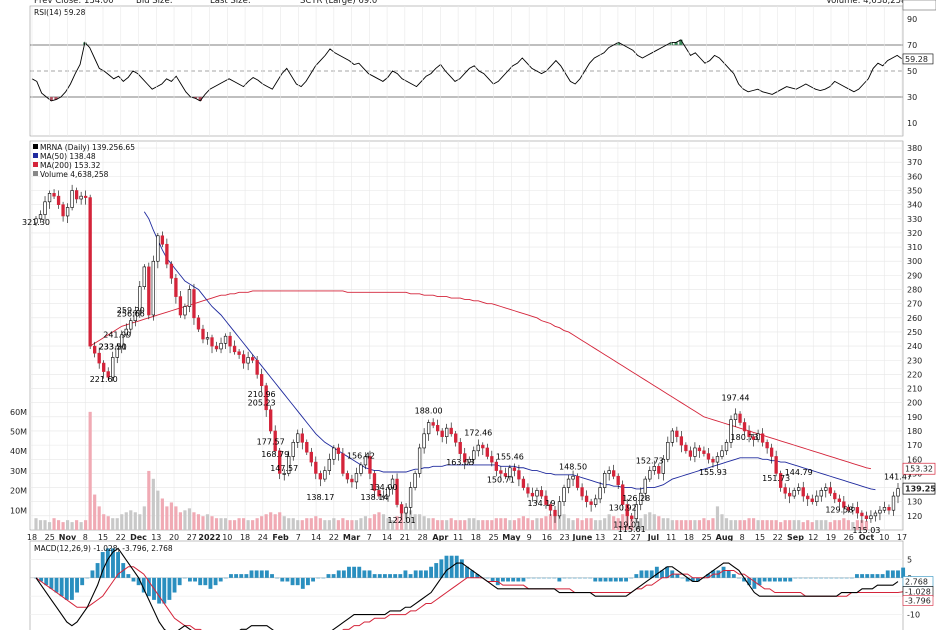 This screenshot has width=936, height=630. What do you see at coordinates (713, 472) in the screenshot?
I see `annotation-30: 155.93` at bounding box center [713, 472].